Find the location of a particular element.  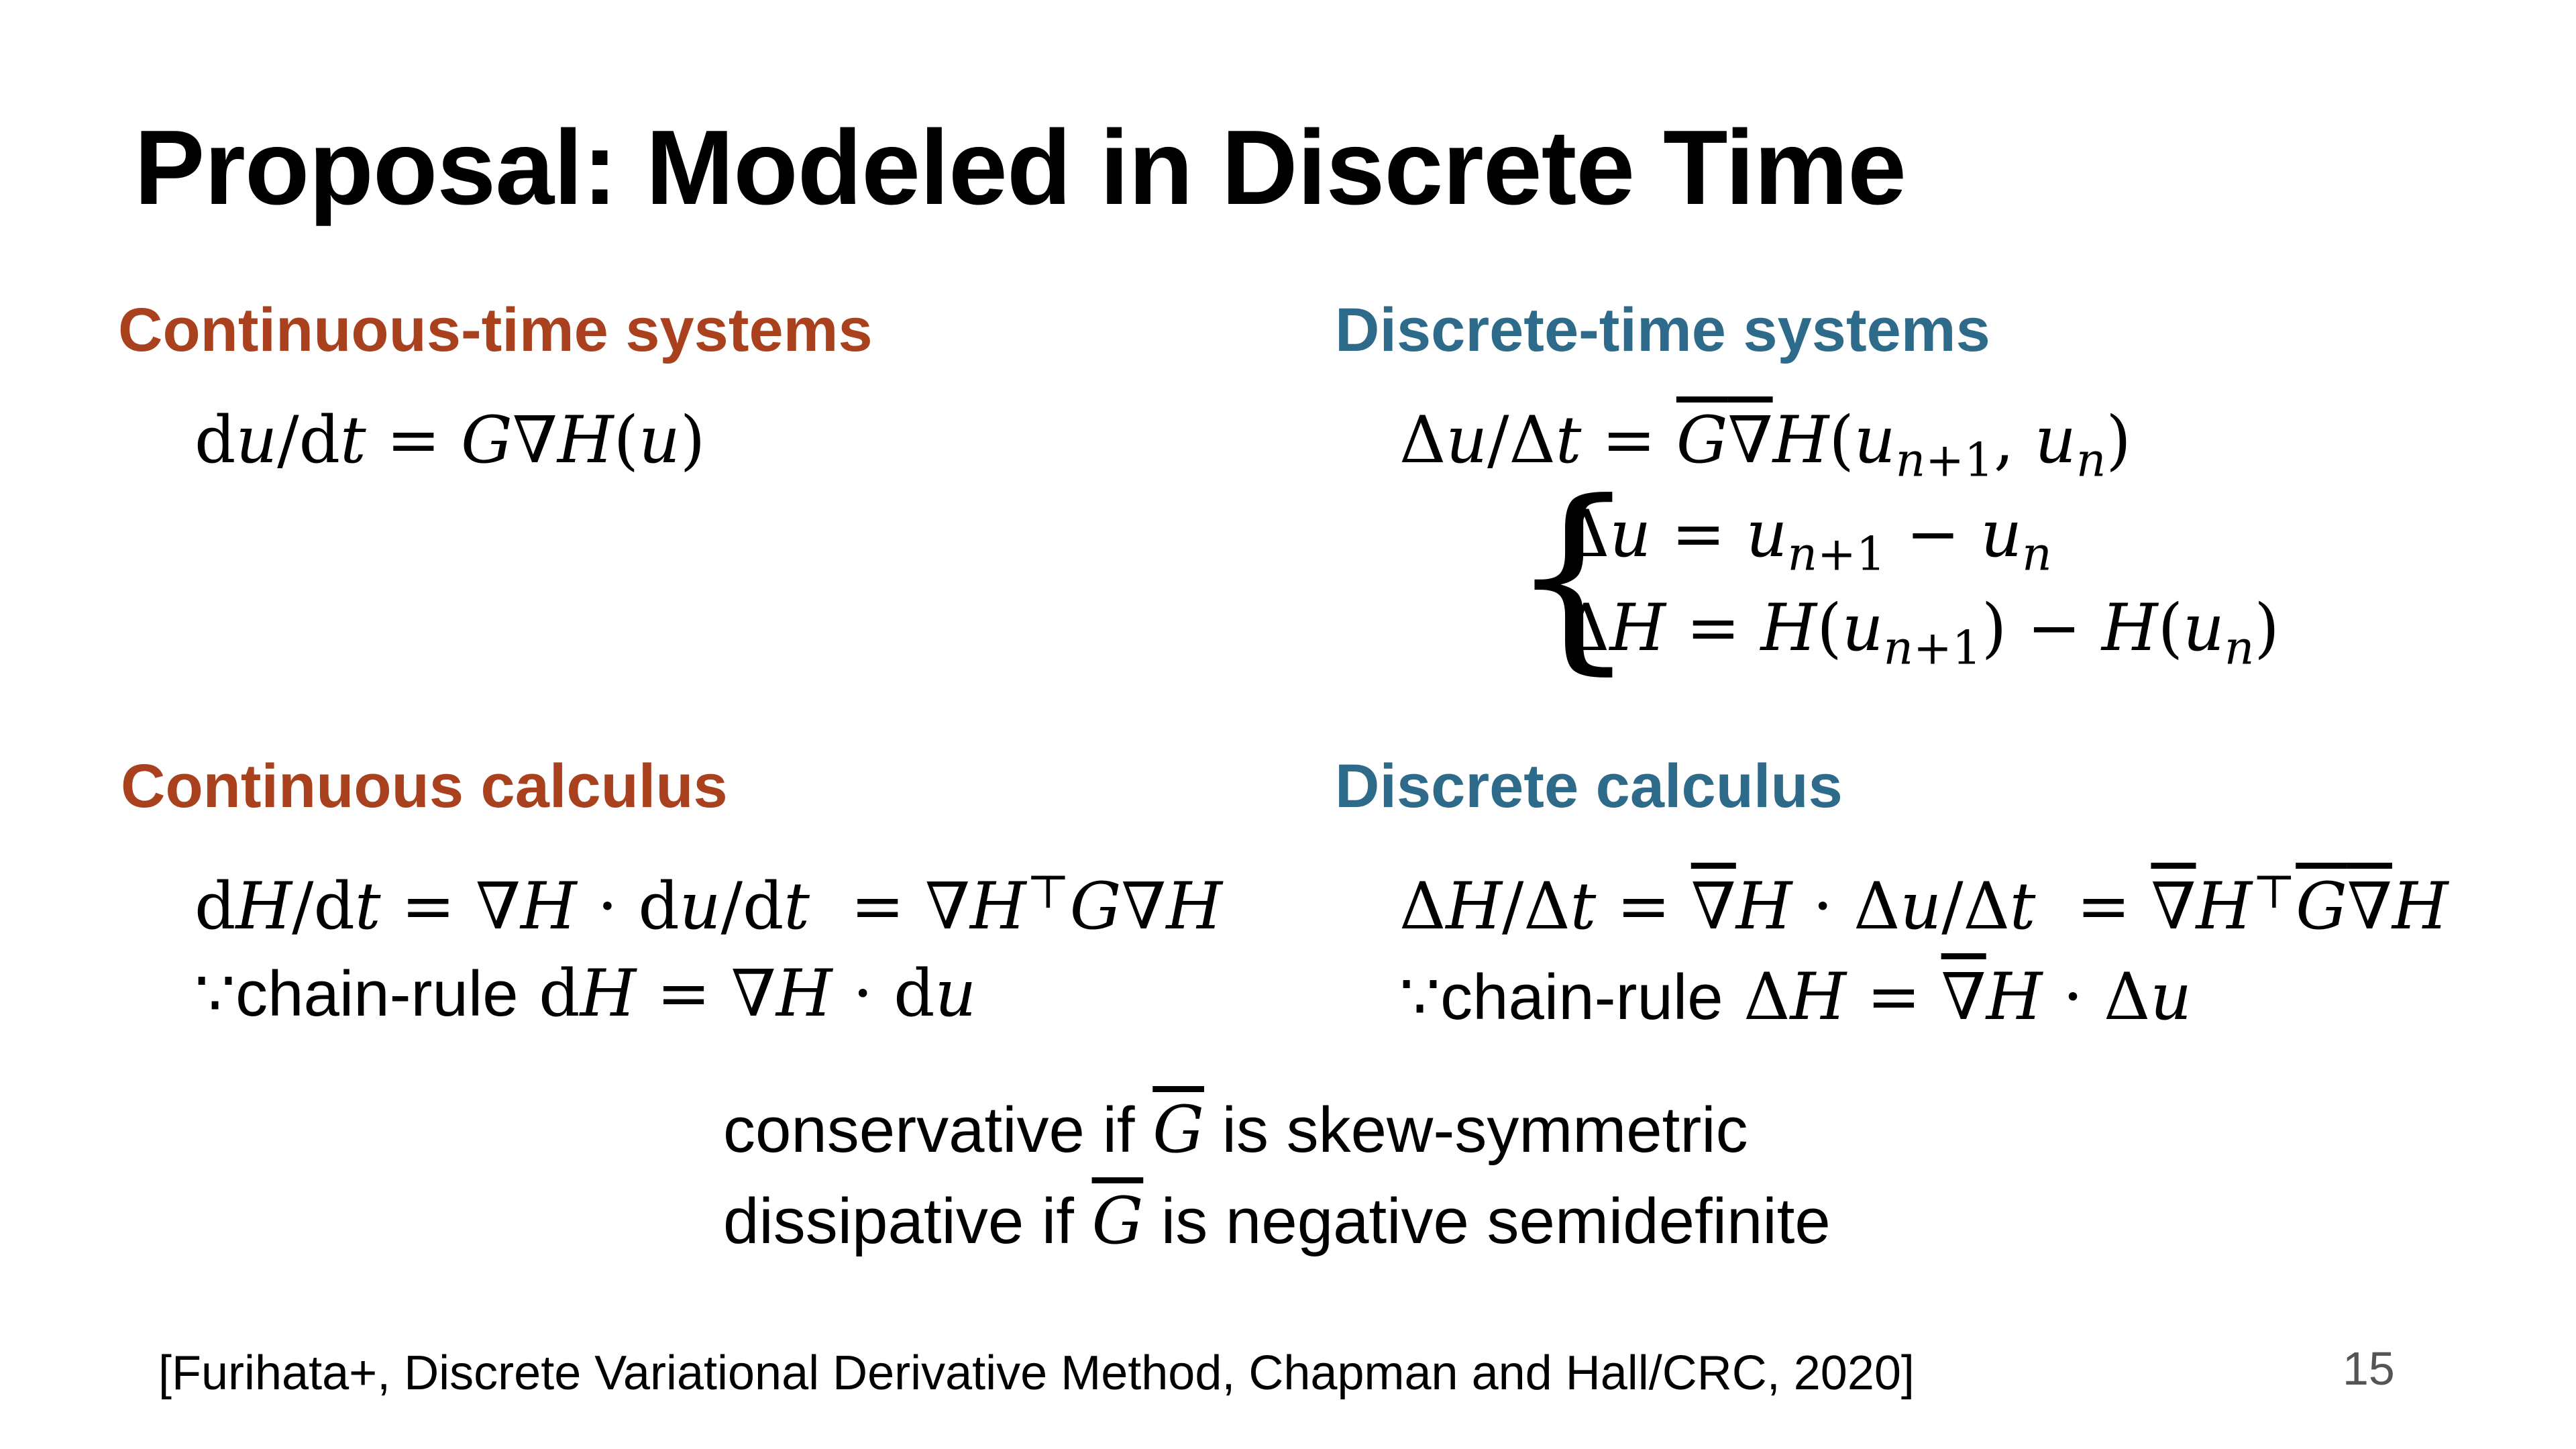

discrete-chain-rule: ∵chain-rule ΔH = ∇H · Δu is located at coordinates (1795, 996).